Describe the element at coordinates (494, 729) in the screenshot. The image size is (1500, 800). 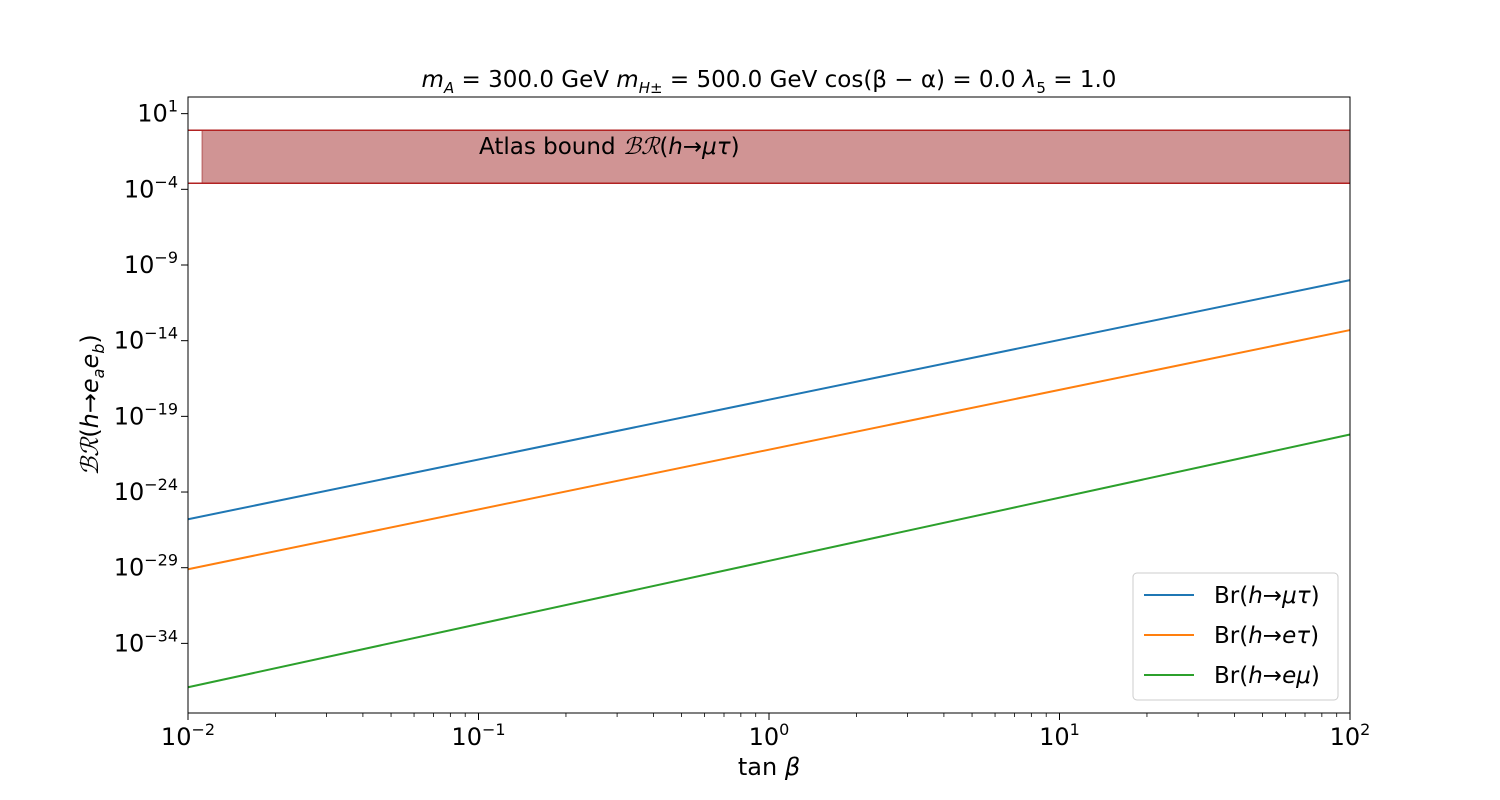
I see `x-tick-exp-1: −1` at that location.